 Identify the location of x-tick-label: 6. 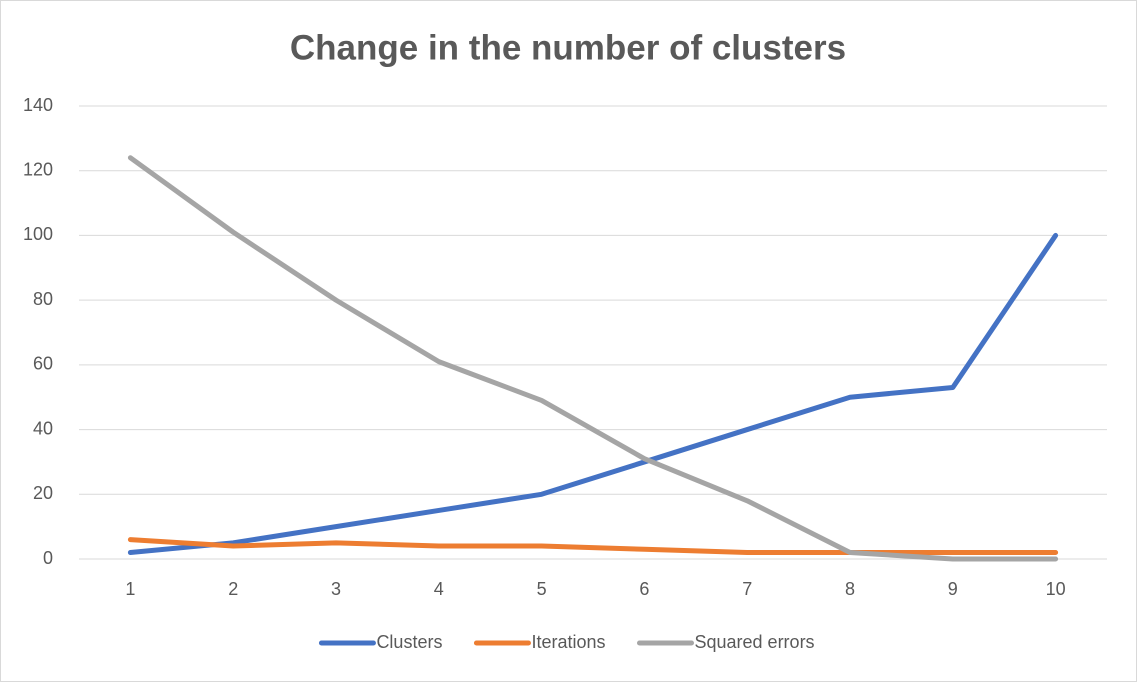
(644, 589).